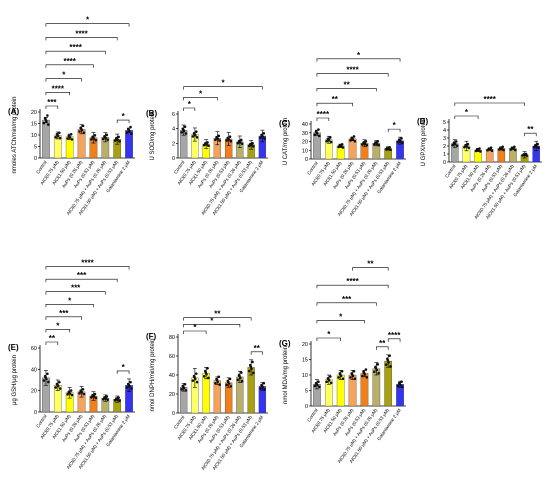  Describe the element at coordinates (153, 135) in the screenshot. I see `y-axis-label: U SOD/mg protein` at that location.